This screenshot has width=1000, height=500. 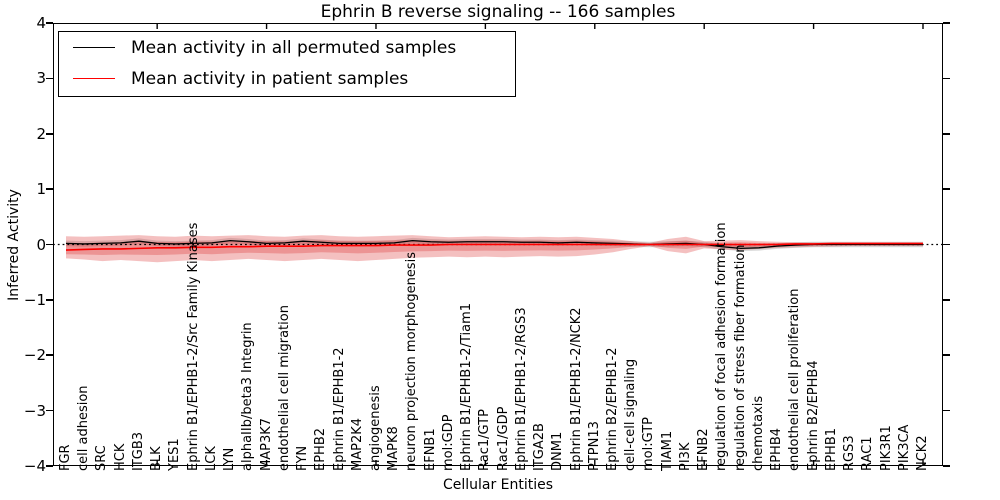 What do you see at coordinates (412, 361) in the screenshot?
I see `x-tick-label: neuron projection morphogenesis` at bounding box center [412, 361].